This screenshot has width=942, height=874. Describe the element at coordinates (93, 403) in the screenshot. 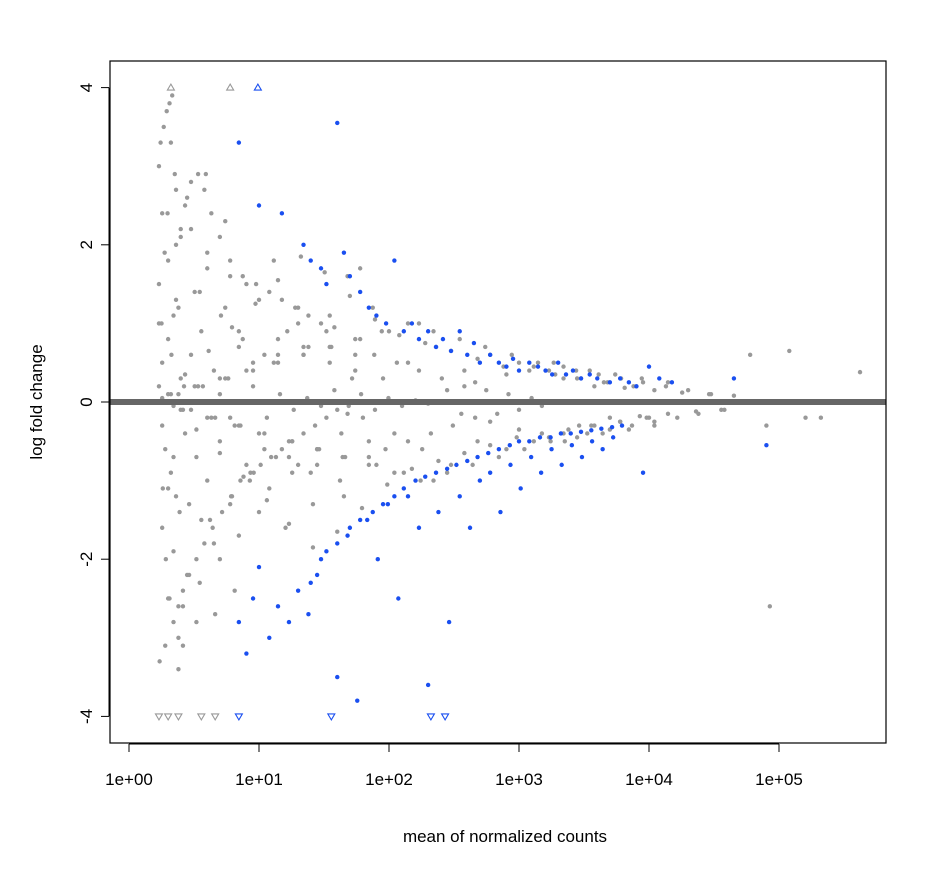

I see `y-axis: -4 -2 0 2 4` at that location.